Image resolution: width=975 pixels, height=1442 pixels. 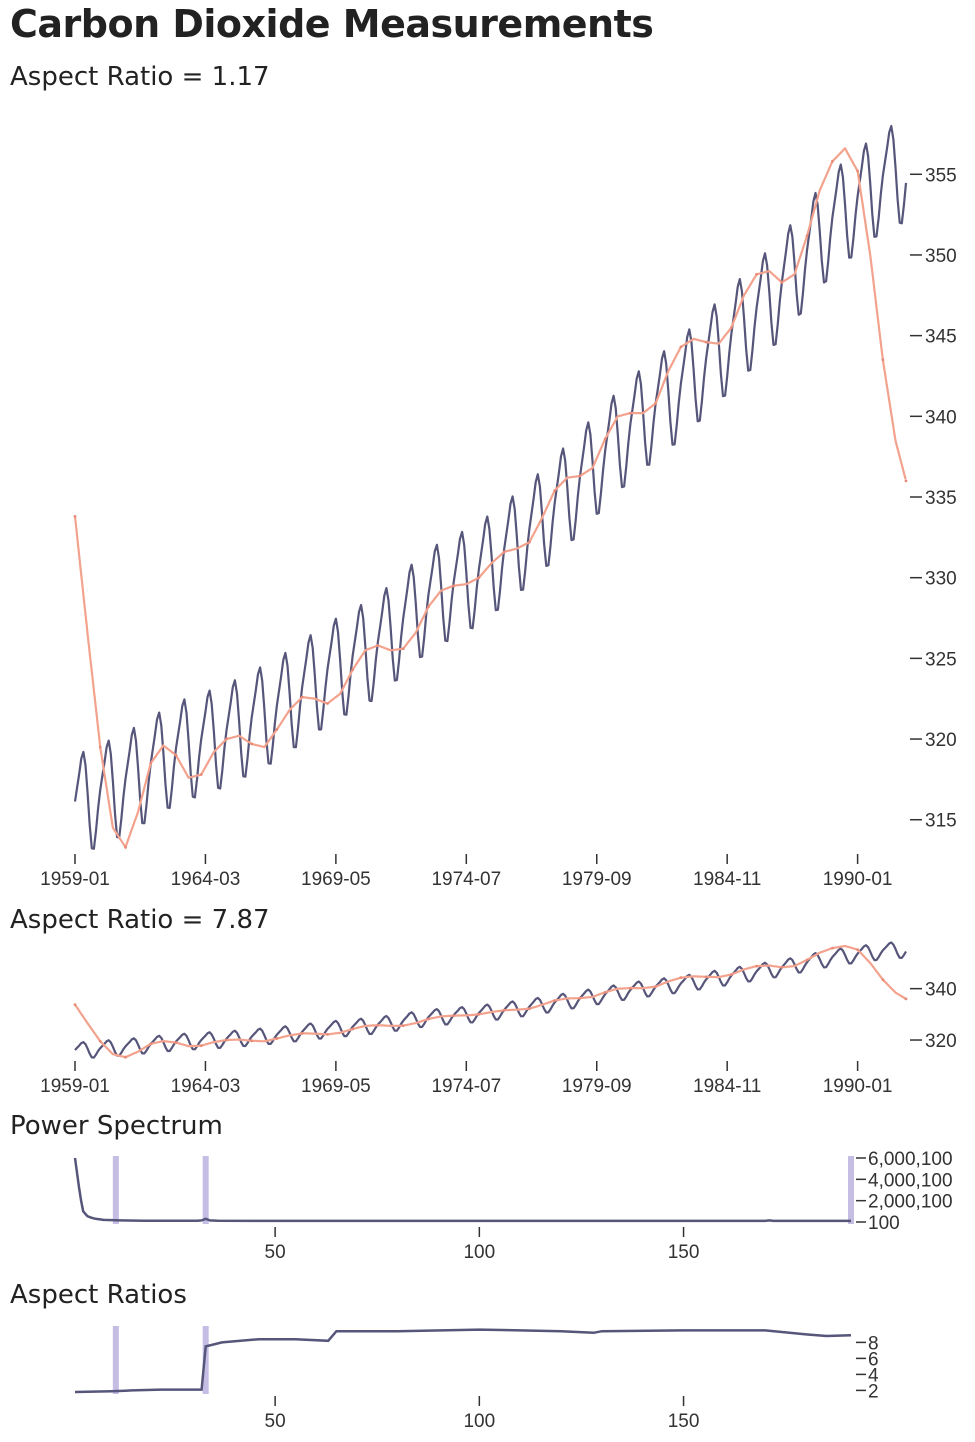 What do you see at coordinates (490, 1001) in the screenshot?
I see `chart2-series-line-smoothed` at bounding box center [490, 1001].